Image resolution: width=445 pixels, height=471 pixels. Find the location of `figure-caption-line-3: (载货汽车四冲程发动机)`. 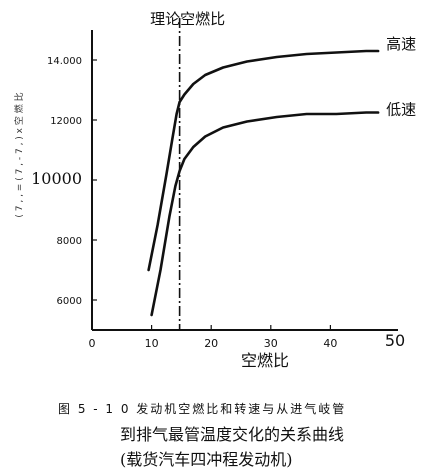

figure-caption-line-3: (载货汽车四冲程发动机) is located at coordinates (206, 459).